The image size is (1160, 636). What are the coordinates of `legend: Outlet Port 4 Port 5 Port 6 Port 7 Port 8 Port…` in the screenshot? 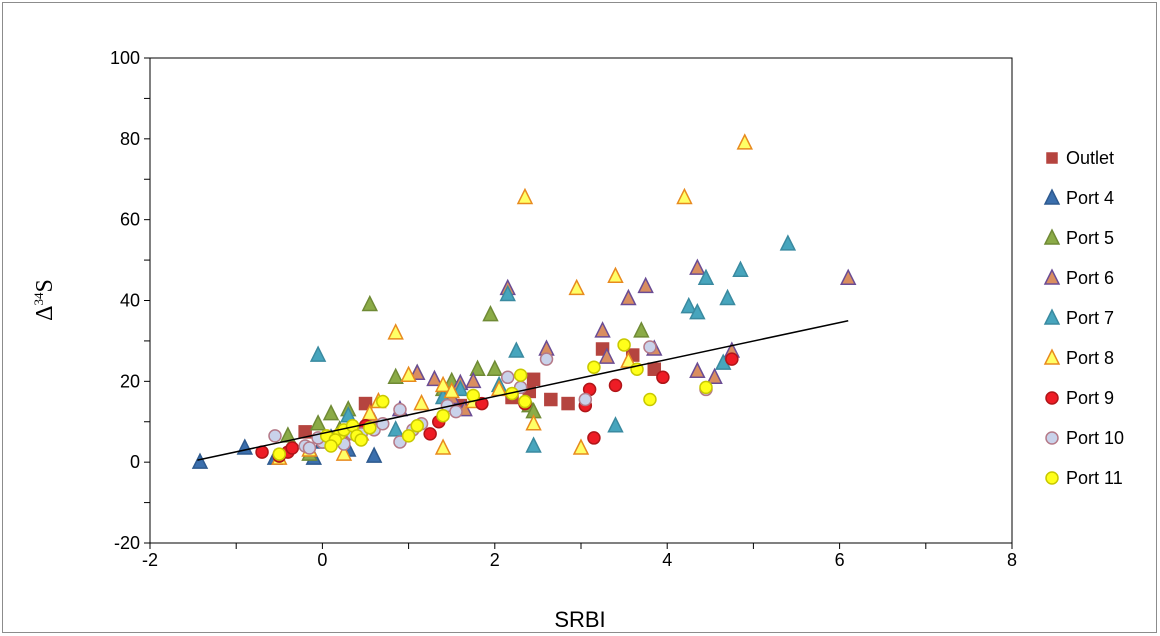 It's located at (1083, 318).